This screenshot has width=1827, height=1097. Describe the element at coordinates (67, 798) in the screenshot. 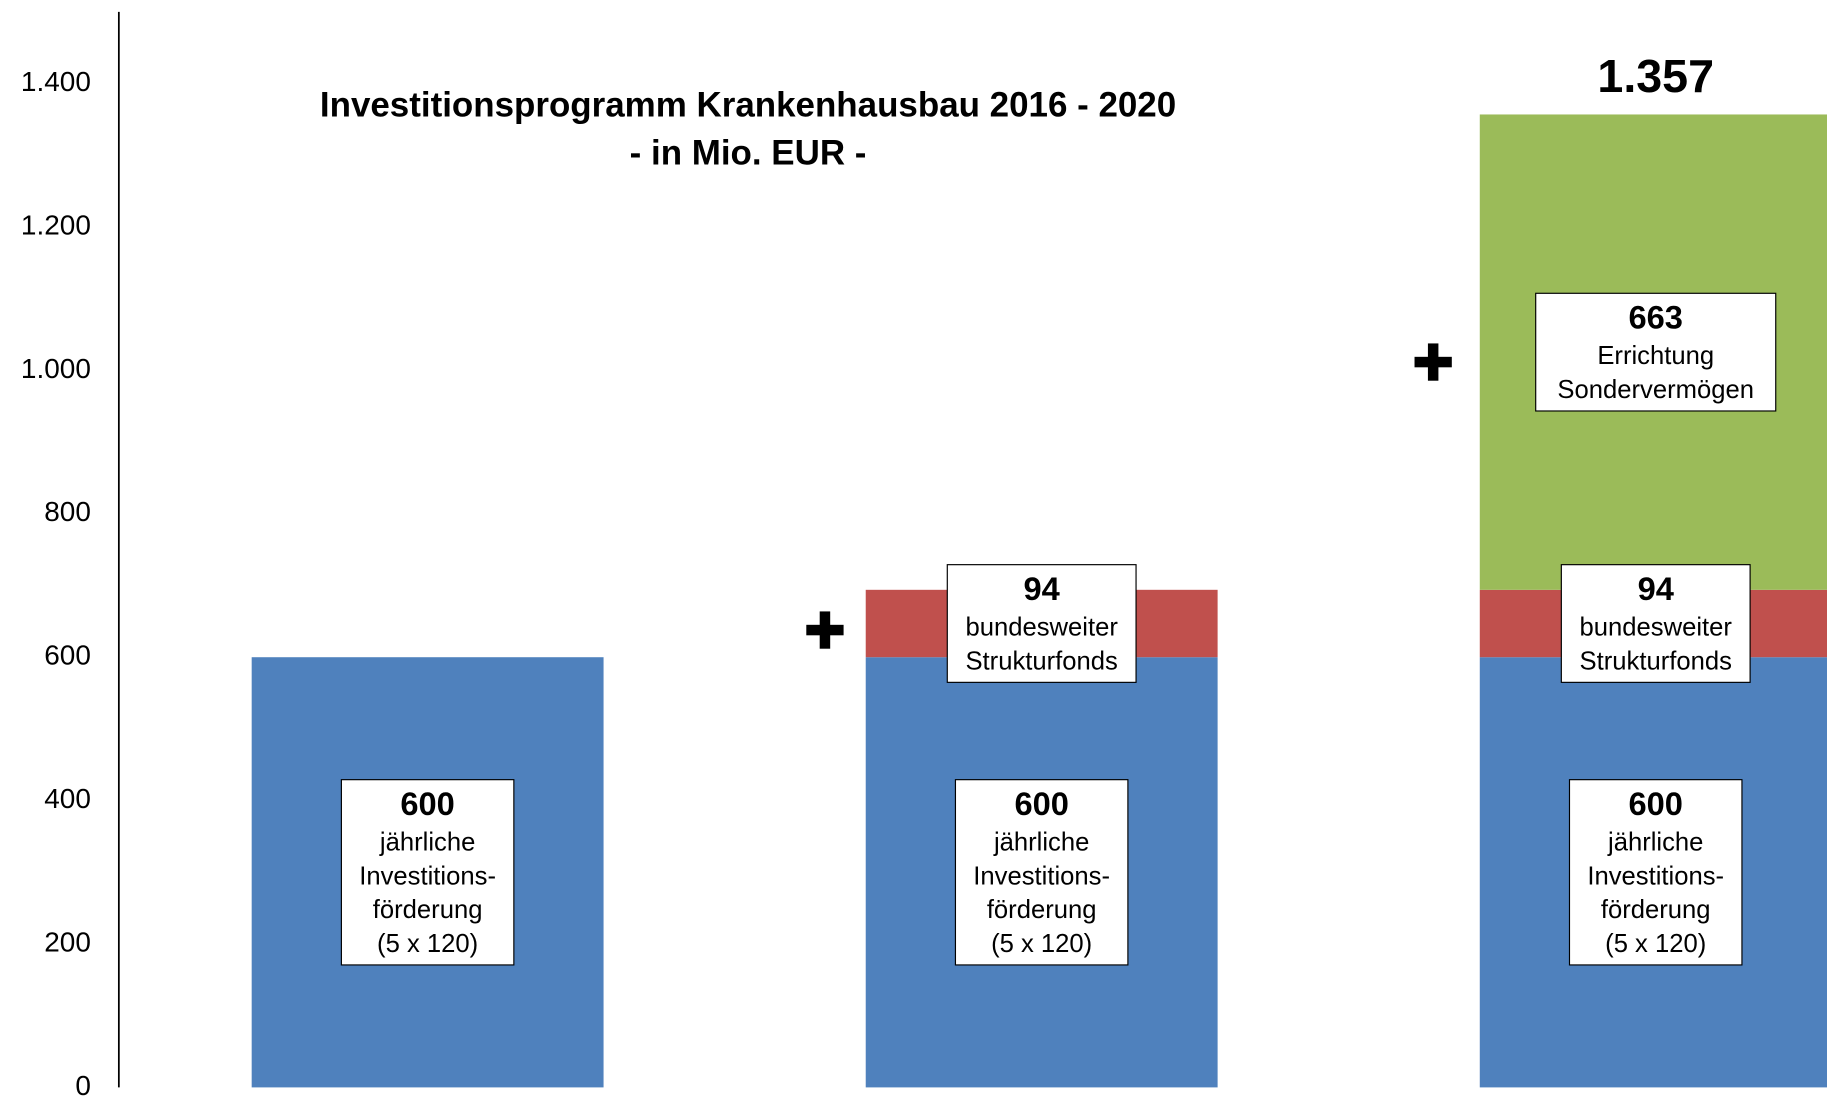

I see `y-tick-label: 400` at that location.